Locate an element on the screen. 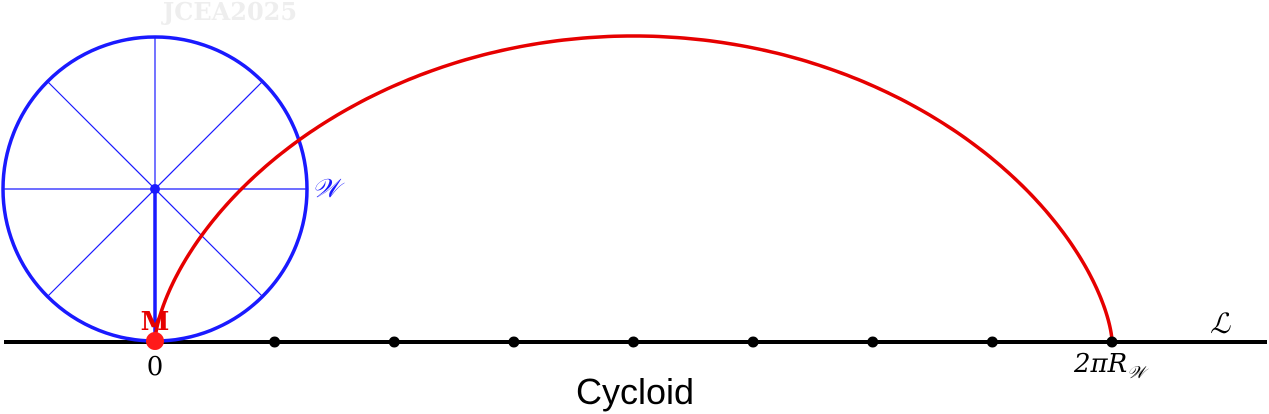  end-label: 2πR𝒲 is located at coordinates (1111, 366).